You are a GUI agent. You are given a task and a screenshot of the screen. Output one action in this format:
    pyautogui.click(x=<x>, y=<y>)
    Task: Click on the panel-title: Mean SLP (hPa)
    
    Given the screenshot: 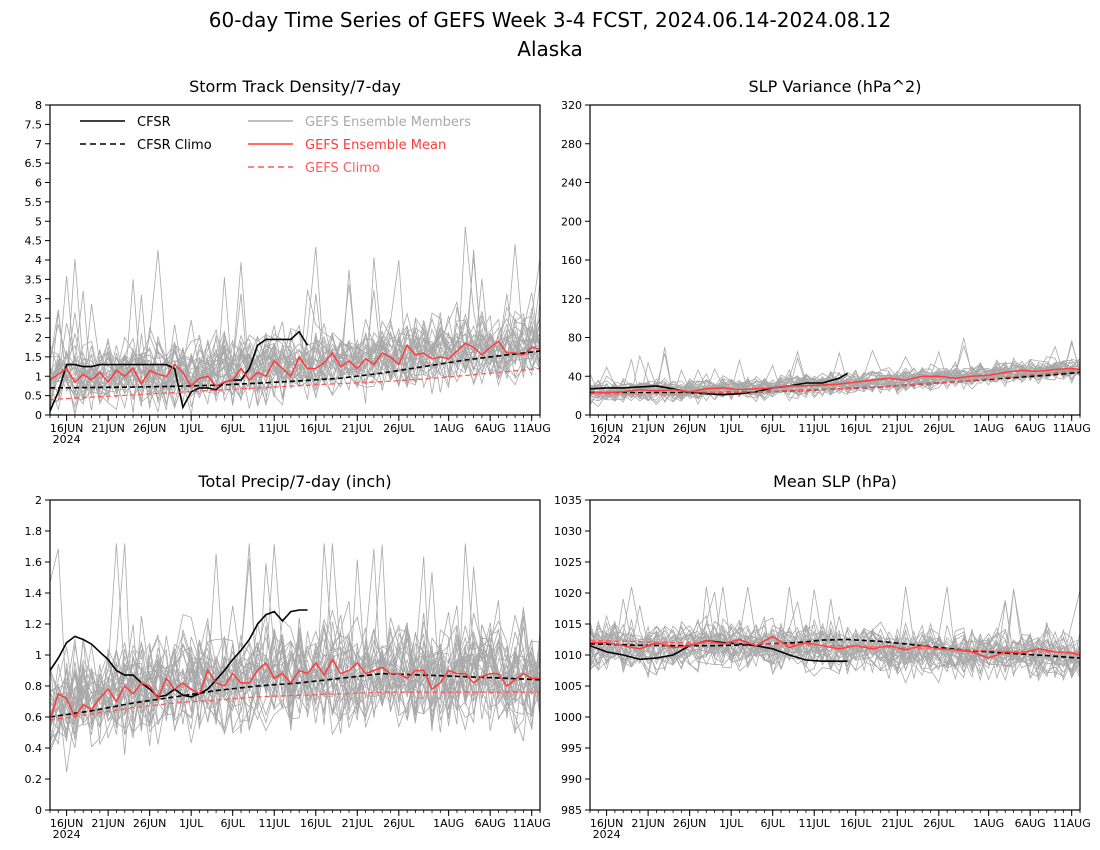 What is the action you would take?
    pyautogui.click(x=835, y=481)
    